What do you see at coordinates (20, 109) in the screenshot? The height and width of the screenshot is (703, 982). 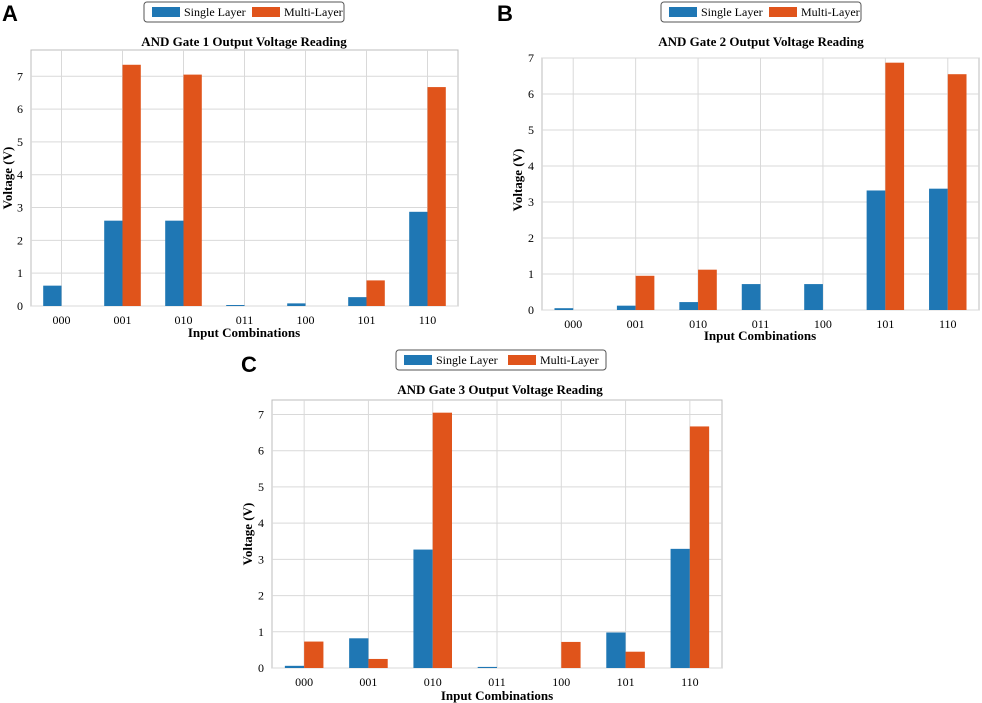 I see `y-tick-label-a: 6` at bounding box center [20, 109].